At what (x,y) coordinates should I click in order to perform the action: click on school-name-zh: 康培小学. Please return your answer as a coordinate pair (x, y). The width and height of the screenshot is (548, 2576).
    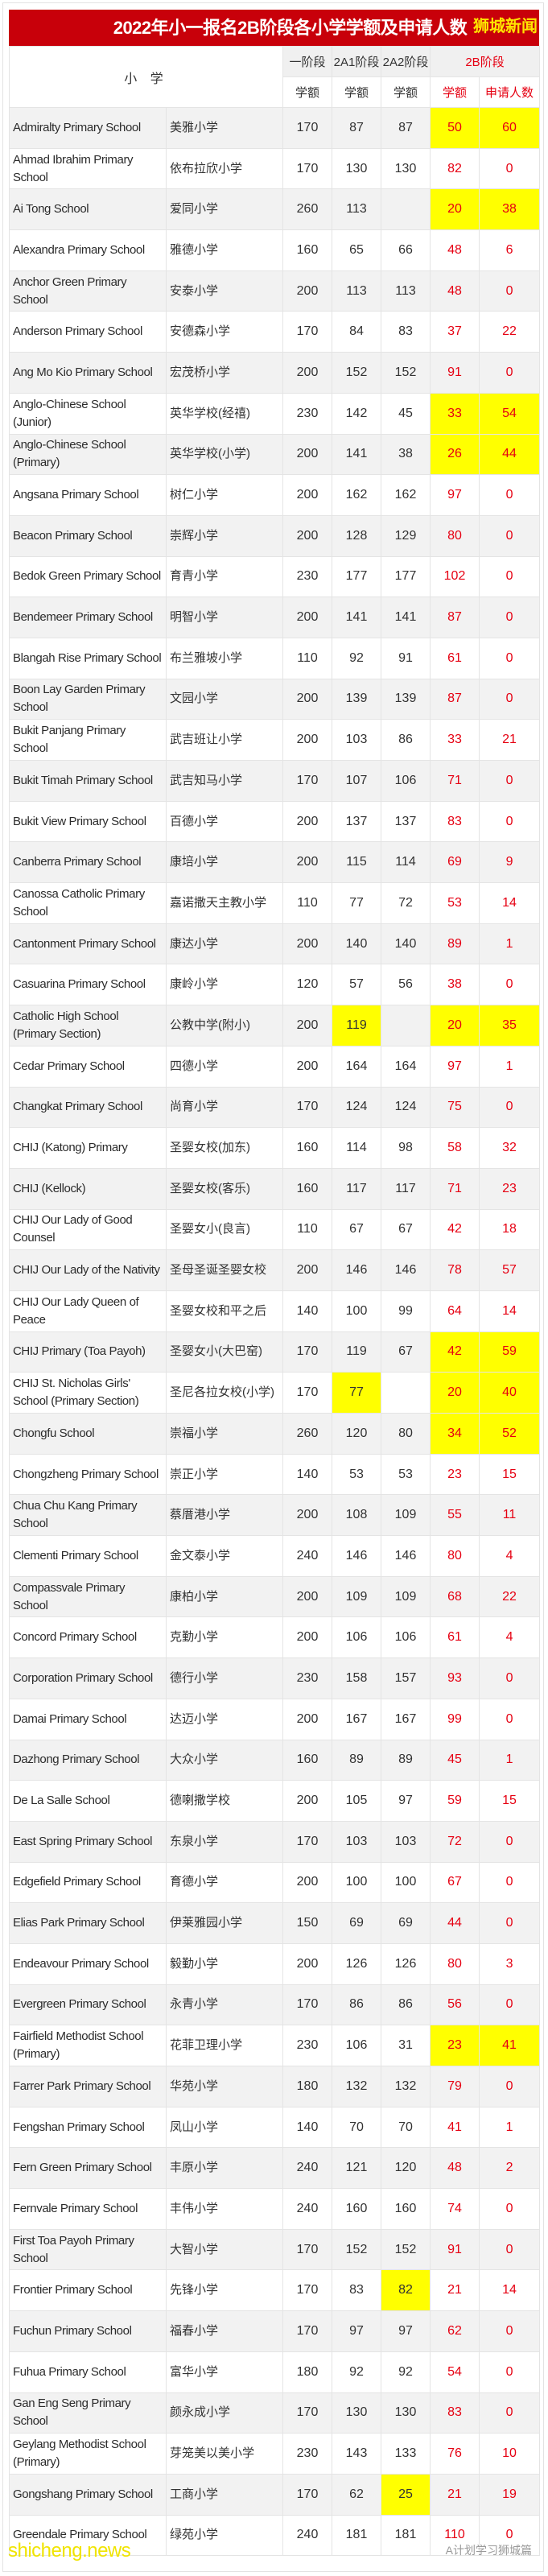
    Looking at the image, I should click on (224, 862).